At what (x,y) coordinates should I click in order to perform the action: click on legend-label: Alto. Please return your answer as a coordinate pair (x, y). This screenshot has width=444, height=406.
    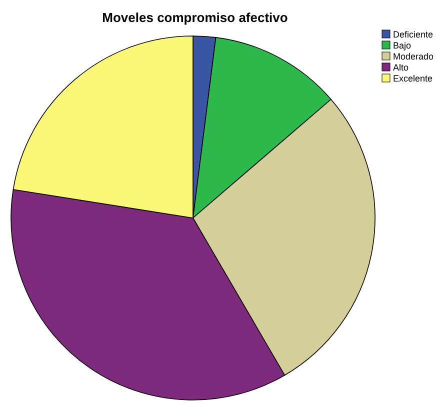
    Looking at the image, I should click on (401, 67).